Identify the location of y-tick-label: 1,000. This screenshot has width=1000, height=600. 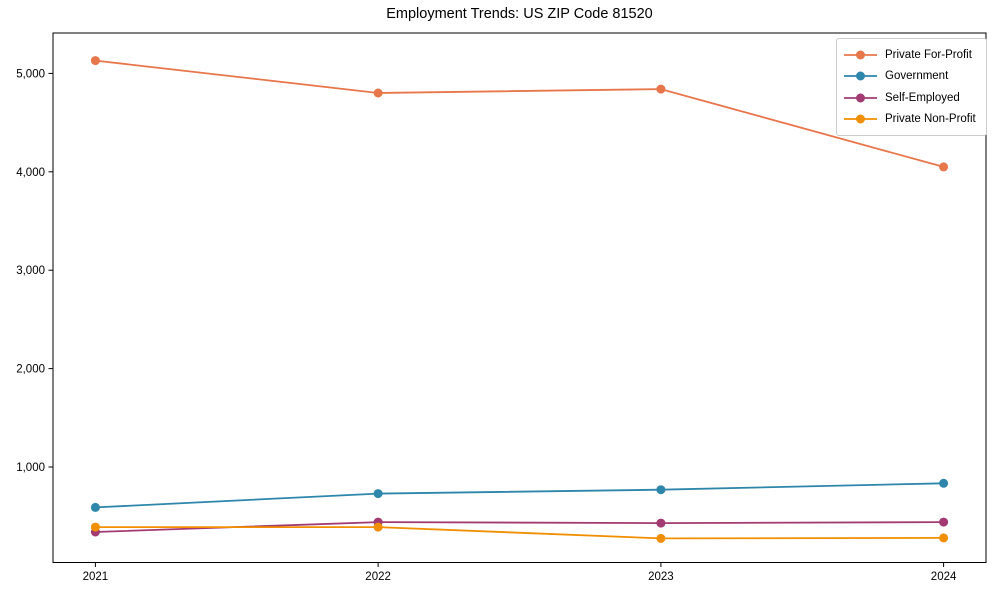
(30, 468).